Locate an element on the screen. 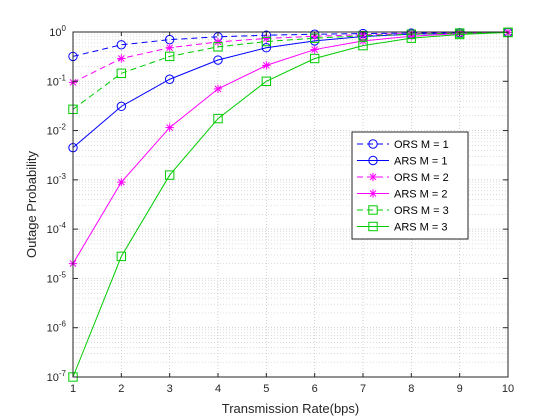 The width and height of the screenshot is (560, 420). legend-label: ARS M = 1 is located at coordinates (421, 162).